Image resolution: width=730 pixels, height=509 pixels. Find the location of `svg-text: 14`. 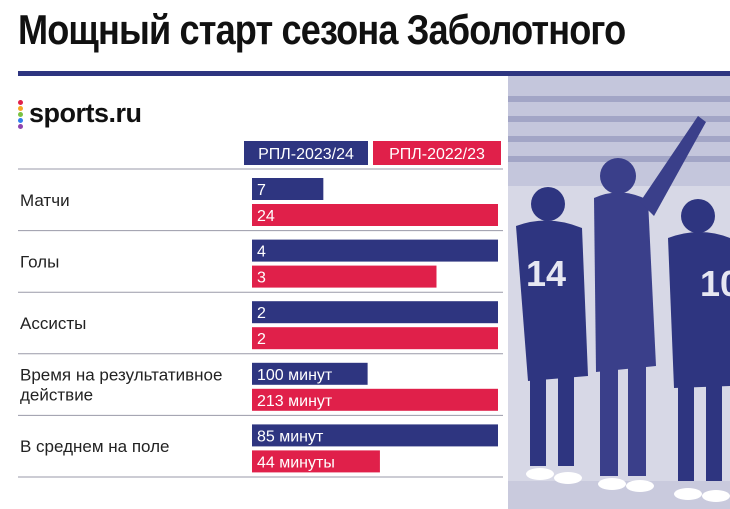

svg-text: 14 is located at coordinates (546, 273).